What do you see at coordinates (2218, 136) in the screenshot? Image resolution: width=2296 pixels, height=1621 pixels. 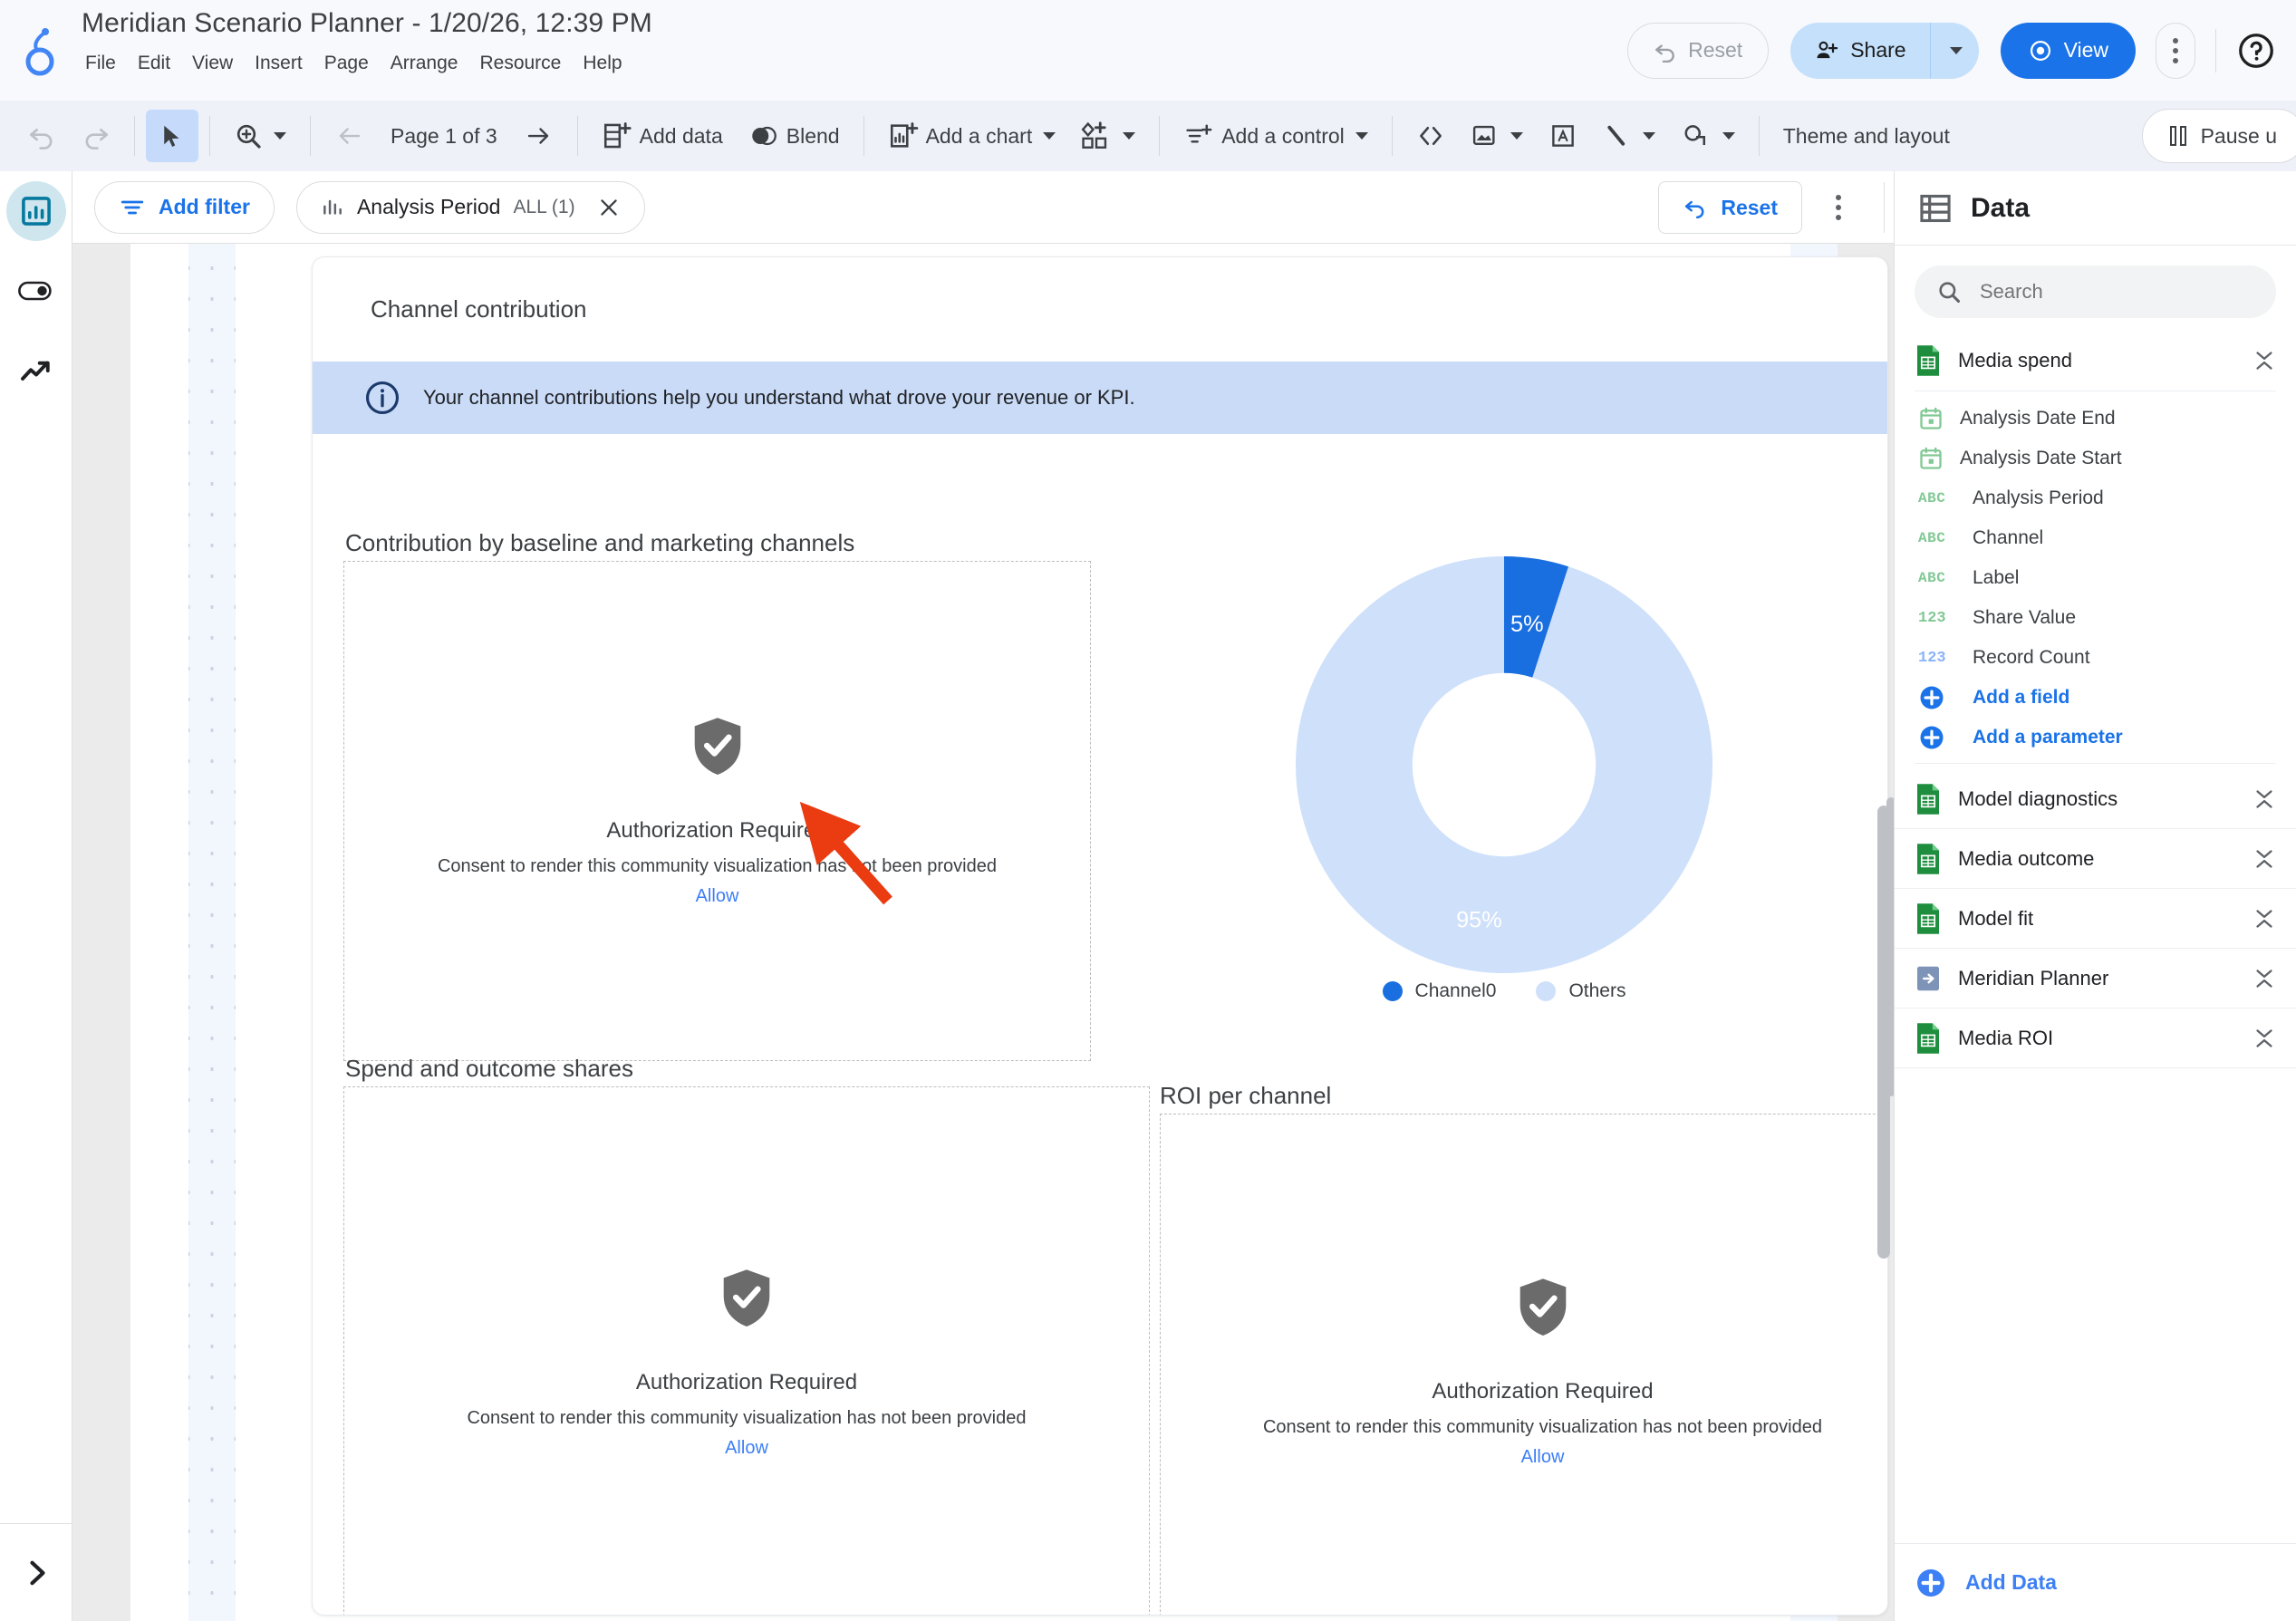 I see `pause-updates-button: Pause u` at bounding box center [2218, 136].